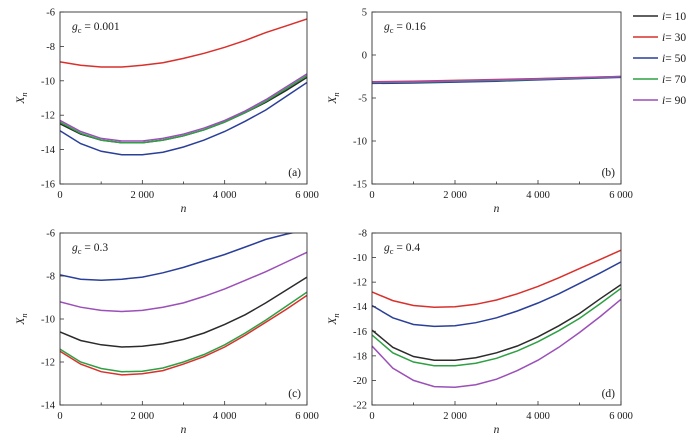 This screenshot has width=700, height=437. I want to click on legend-label: i= 50, so click(674, 59).